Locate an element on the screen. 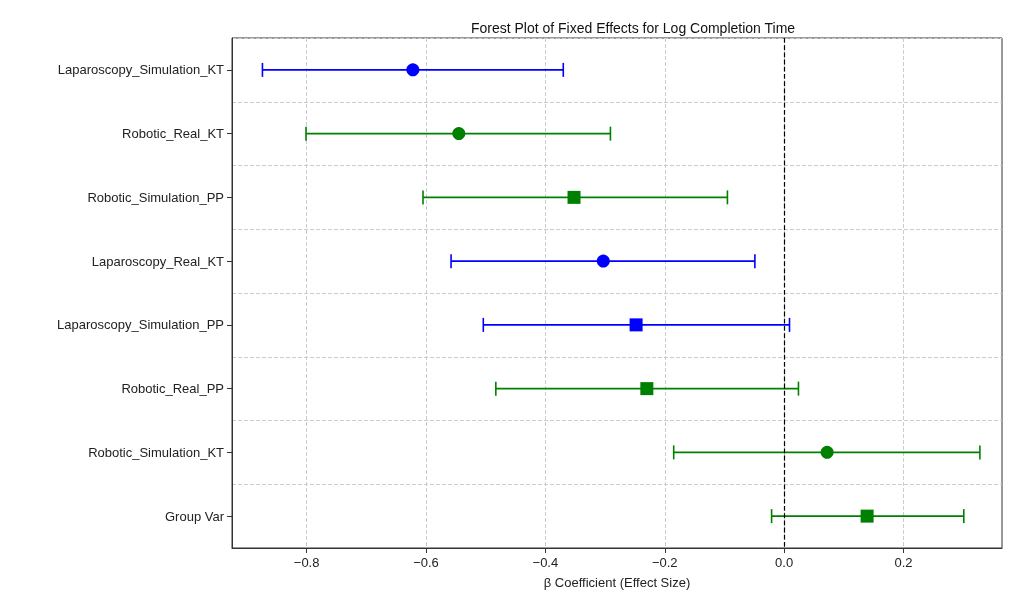 Image resolution: width=1021 pixels, height=602 pixels. chart-title: Forest Plot of Fixed Effects for Log Completion Time is located at coordinates (633, 28).